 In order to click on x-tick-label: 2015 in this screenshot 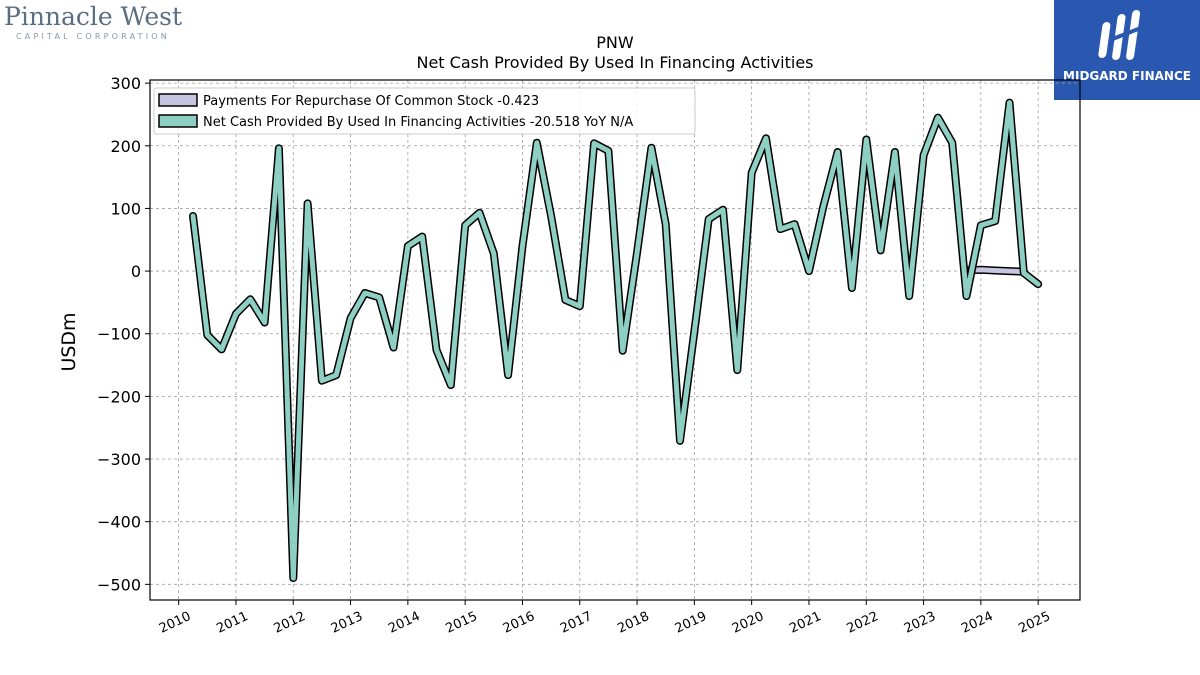, I will do `click(462, 623)`.